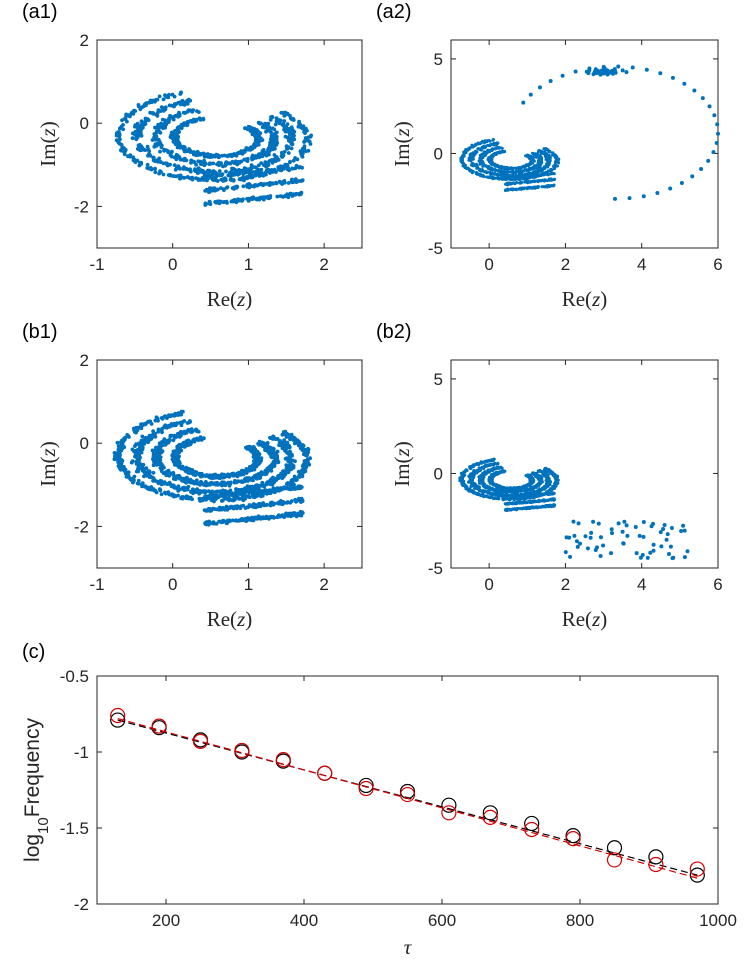 This screenshot has height=974, width=747. I want to click on y-tick-label: 0, so click(438, 153).